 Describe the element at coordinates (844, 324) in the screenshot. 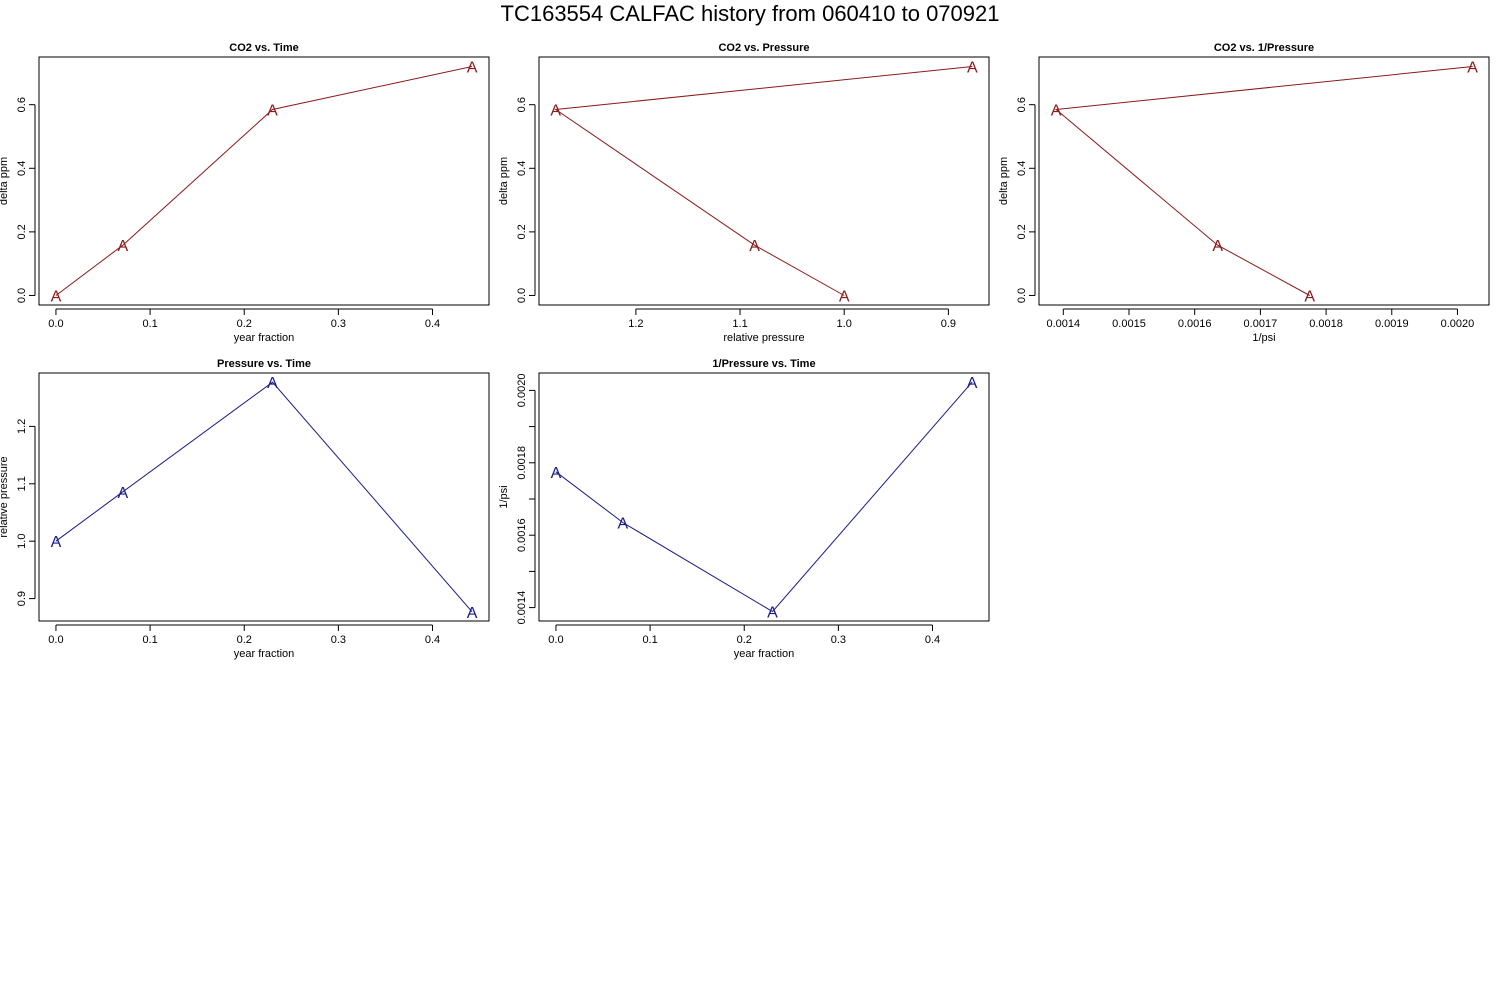

I see `x-tick-label: 1.0` at that location.